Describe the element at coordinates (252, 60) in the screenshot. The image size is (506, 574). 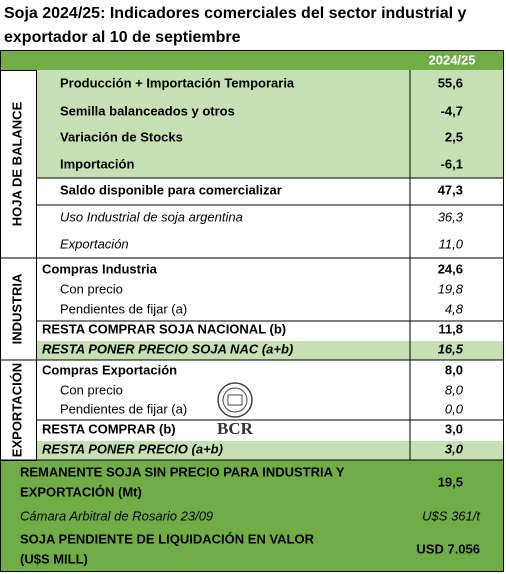
I see `header-band` at that location.